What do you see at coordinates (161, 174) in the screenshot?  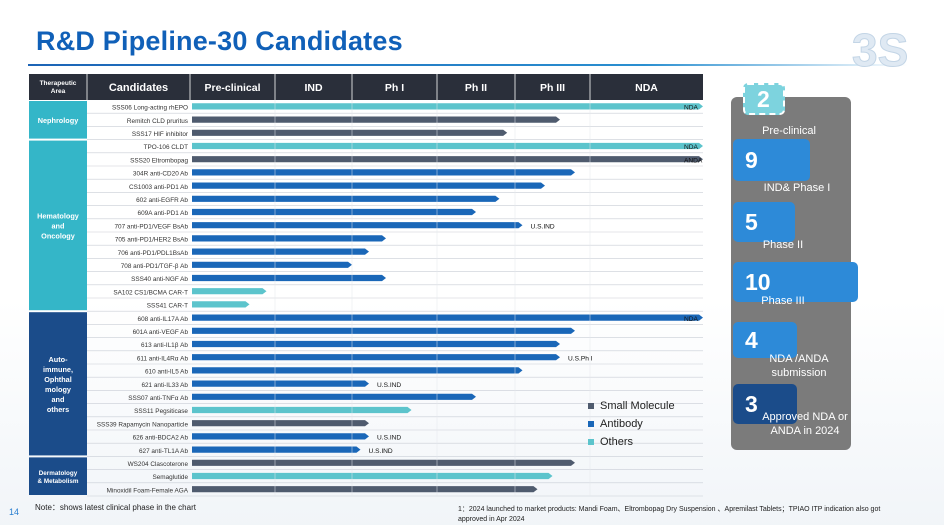 I see `candidate-label: 304R anti-CD20 Ab` at bounding box center [161, 174].